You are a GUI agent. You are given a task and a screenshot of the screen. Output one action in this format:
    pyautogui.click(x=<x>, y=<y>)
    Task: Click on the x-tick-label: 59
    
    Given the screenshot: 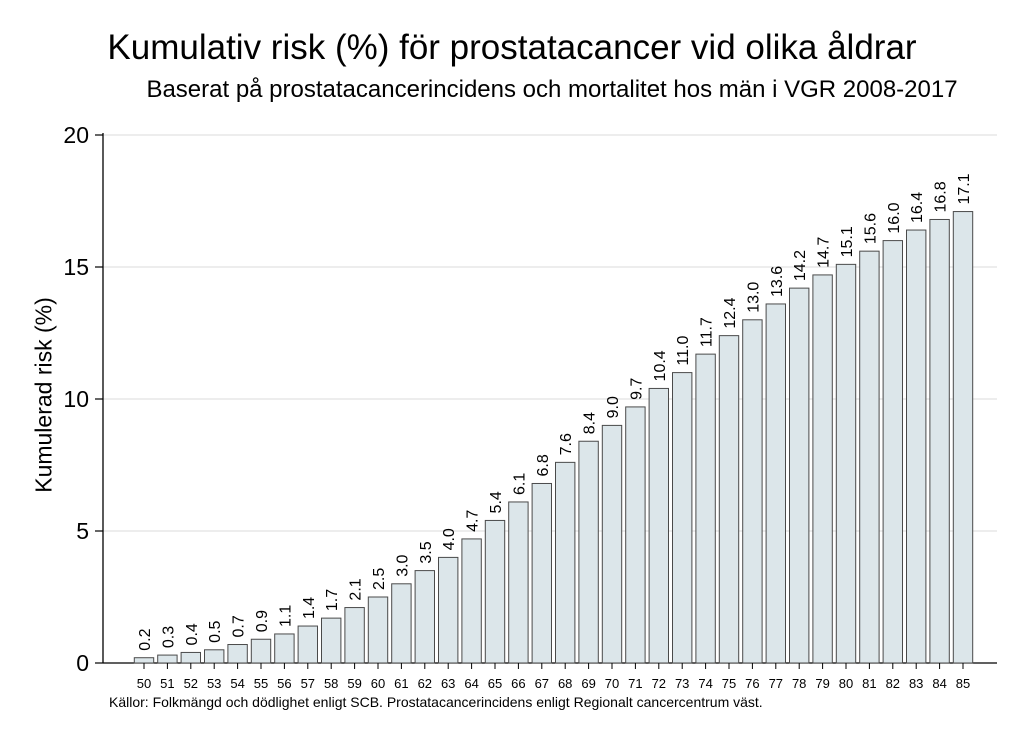 What is the action you would take?
    pyautogui.click(x=354, y=683)
    